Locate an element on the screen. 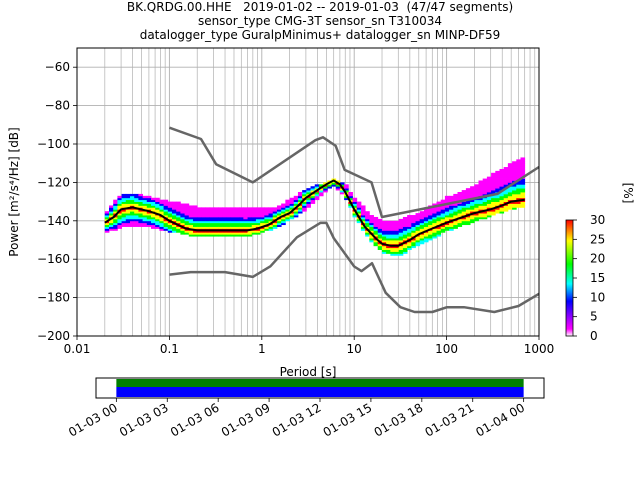  x-tick-label: 0.01 is located at coordinates (77, 349).